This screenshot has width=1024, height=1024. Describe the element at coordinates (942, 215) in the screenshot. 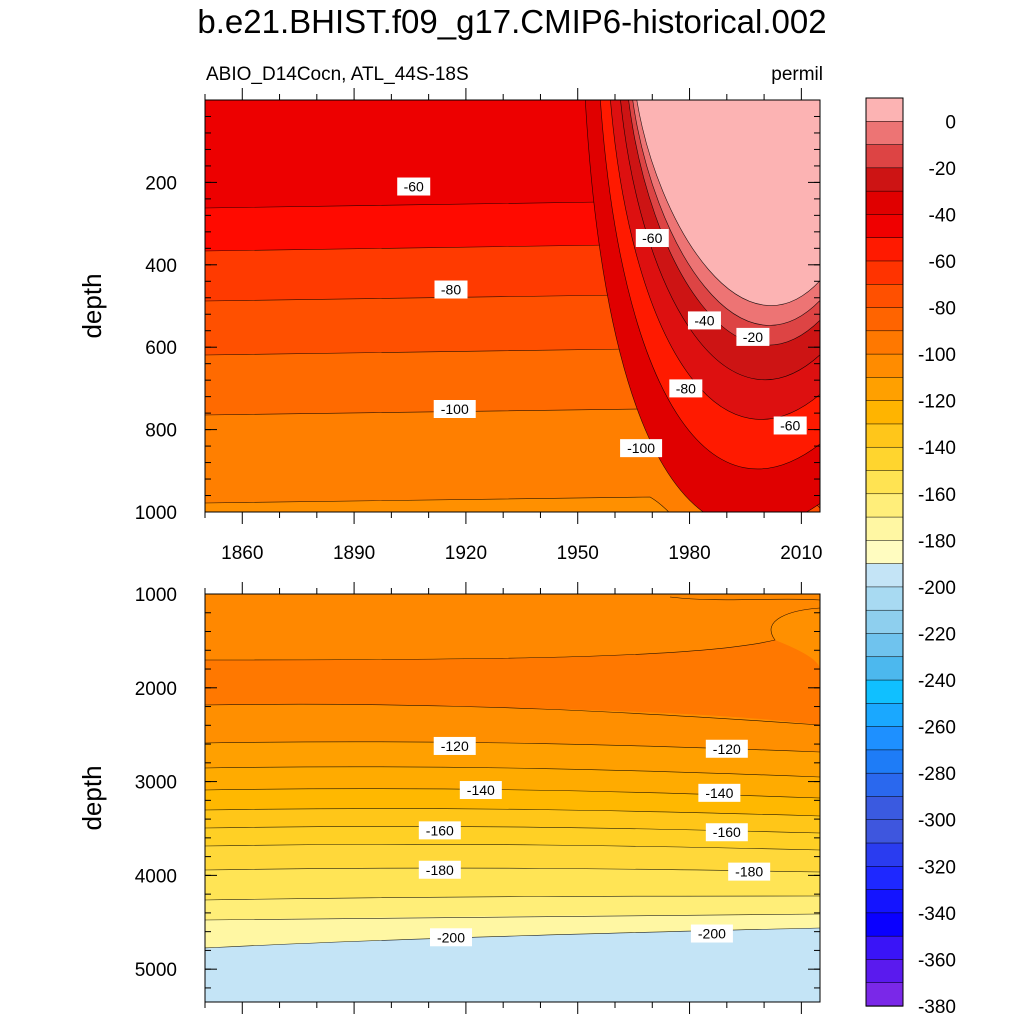

I see `colorbar-label: -40` at that location.